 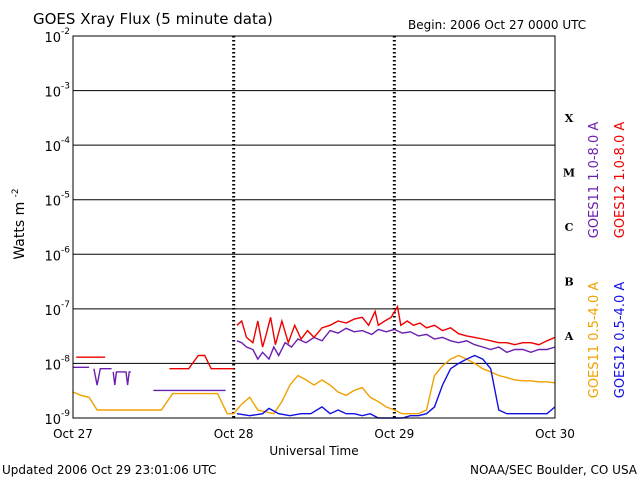 I want to click on legend-long-wavelength: GOES11 1.0-8.0 A GOES12 1.0-8.0 A, so click(x=607, y=180).